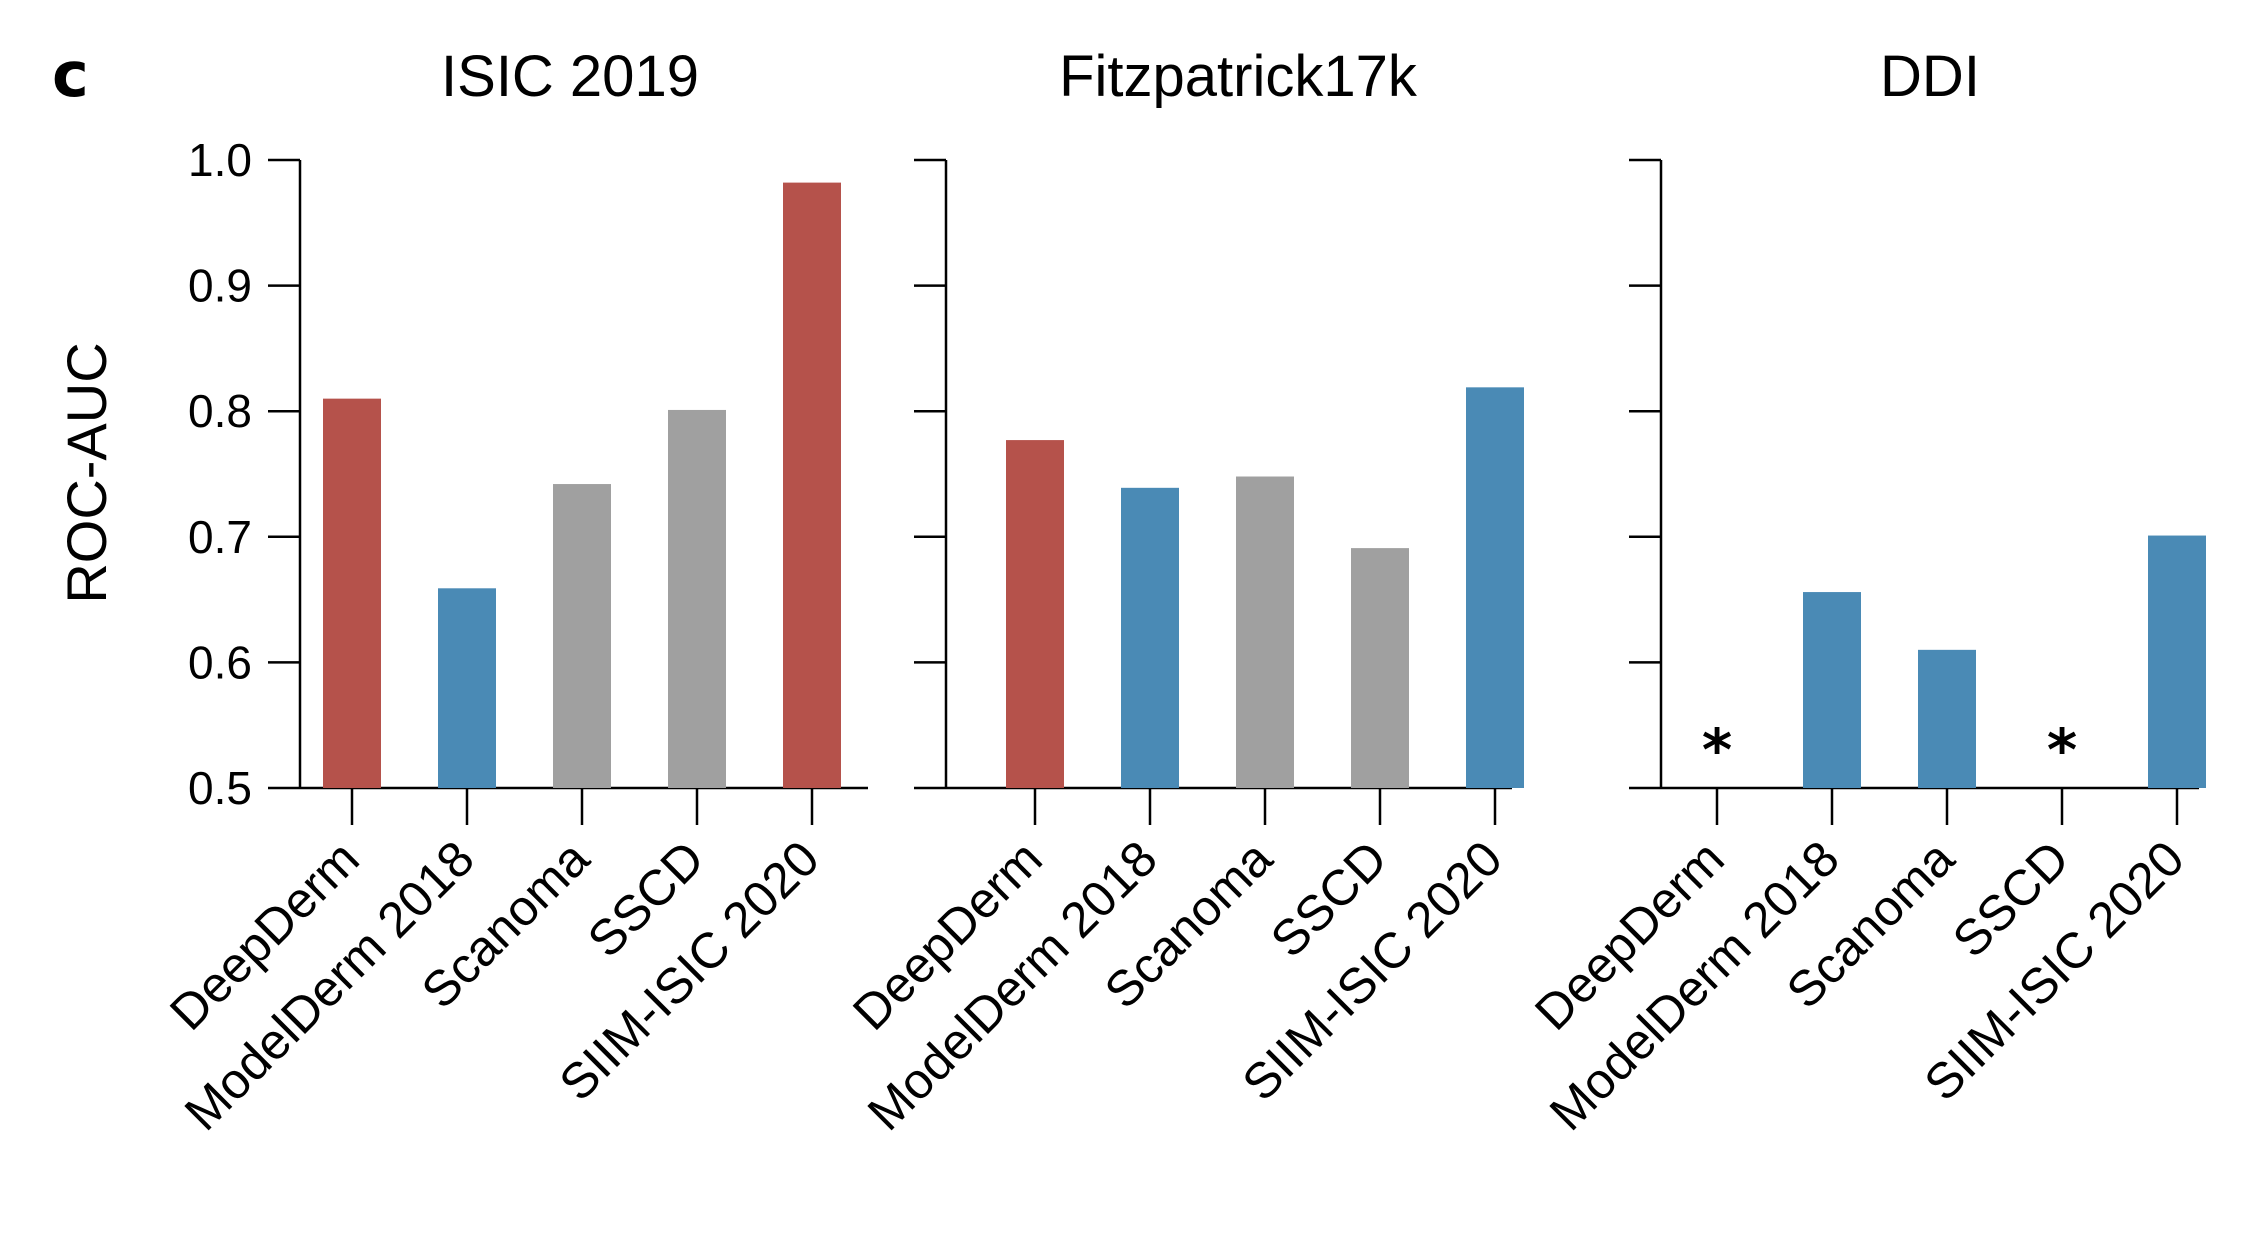 Image resolution: width=2254 pixels, height=1256 pixels. Describe the element at coordinates (220, 160) in the screenshot. I see `y-tick-label: 1.0` at that location.